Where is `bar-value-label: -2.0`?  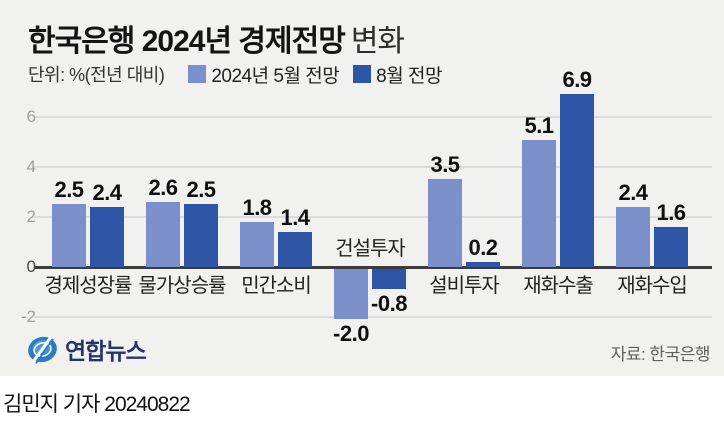 bar-value-label: -2.0 is located at coordinates (351, 333).